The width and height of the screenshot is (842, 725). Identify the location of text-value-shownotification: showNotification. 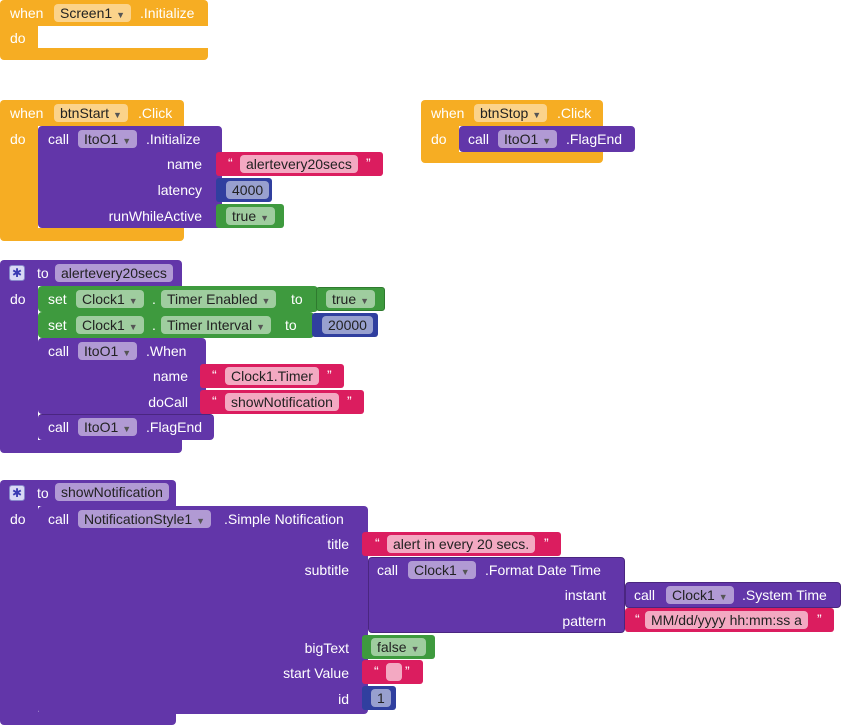
(282, 402).